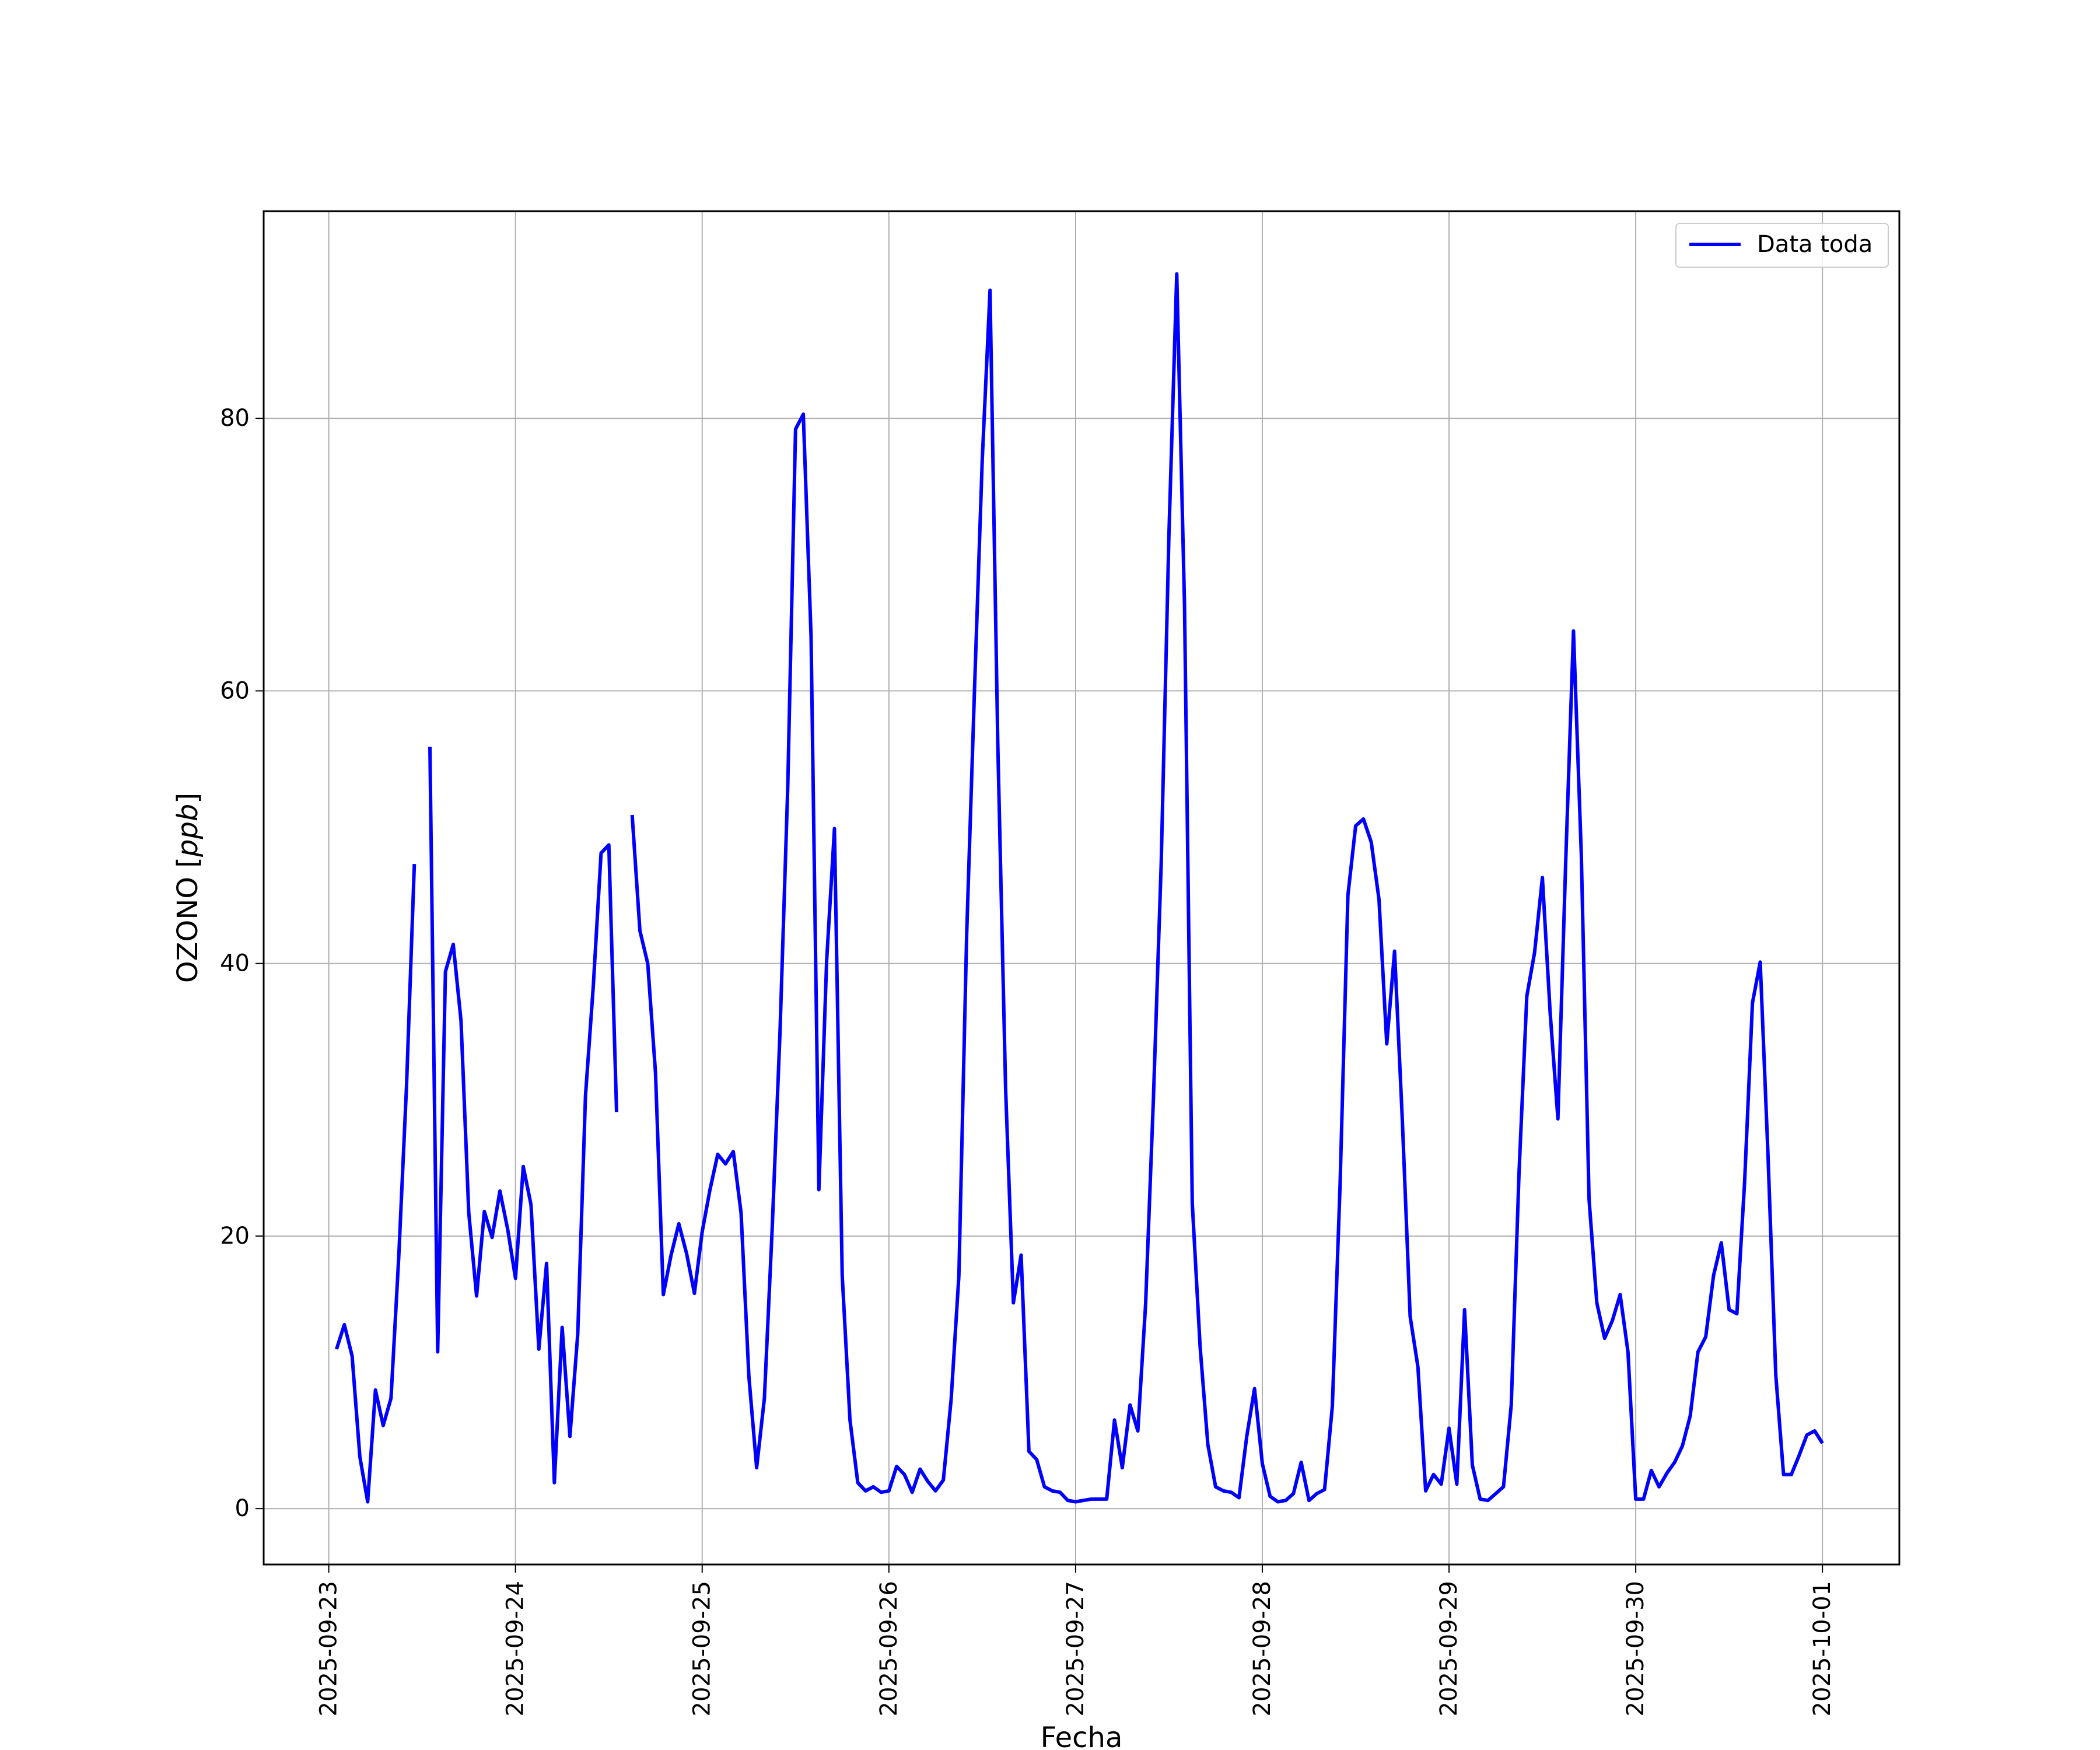  Describe the element at coordinates (1262, 1648) in the screenshot. I see `x-tick-label: 2025-09-28` at that location.